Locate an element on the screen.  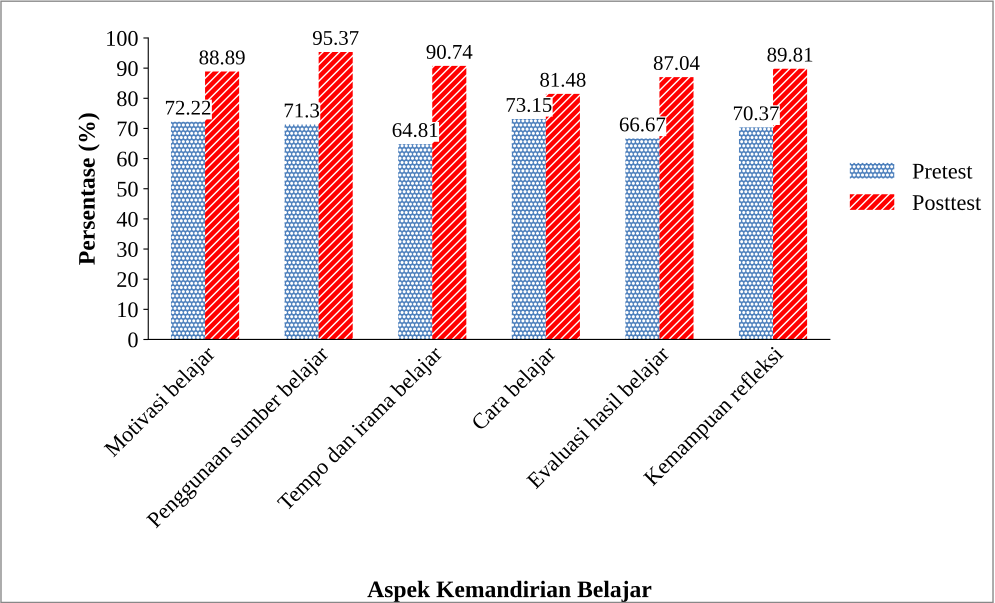
data-label: 95.37 is located at coordinates (335, 38).